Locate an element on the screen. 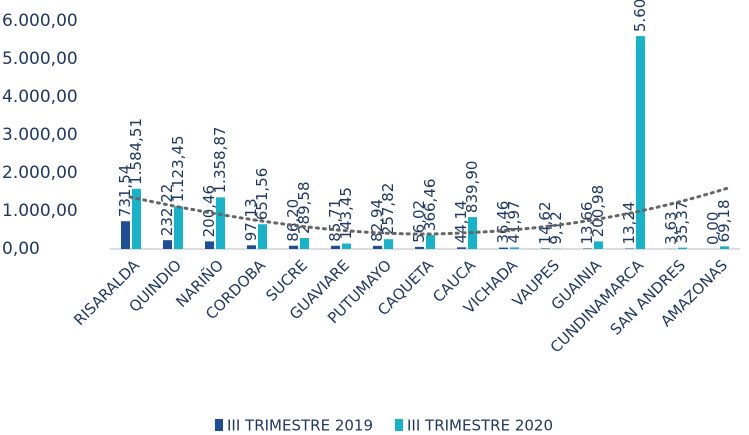 The image size is (749, 435). value-label: 13,66 is located at coordinates (587, 223).